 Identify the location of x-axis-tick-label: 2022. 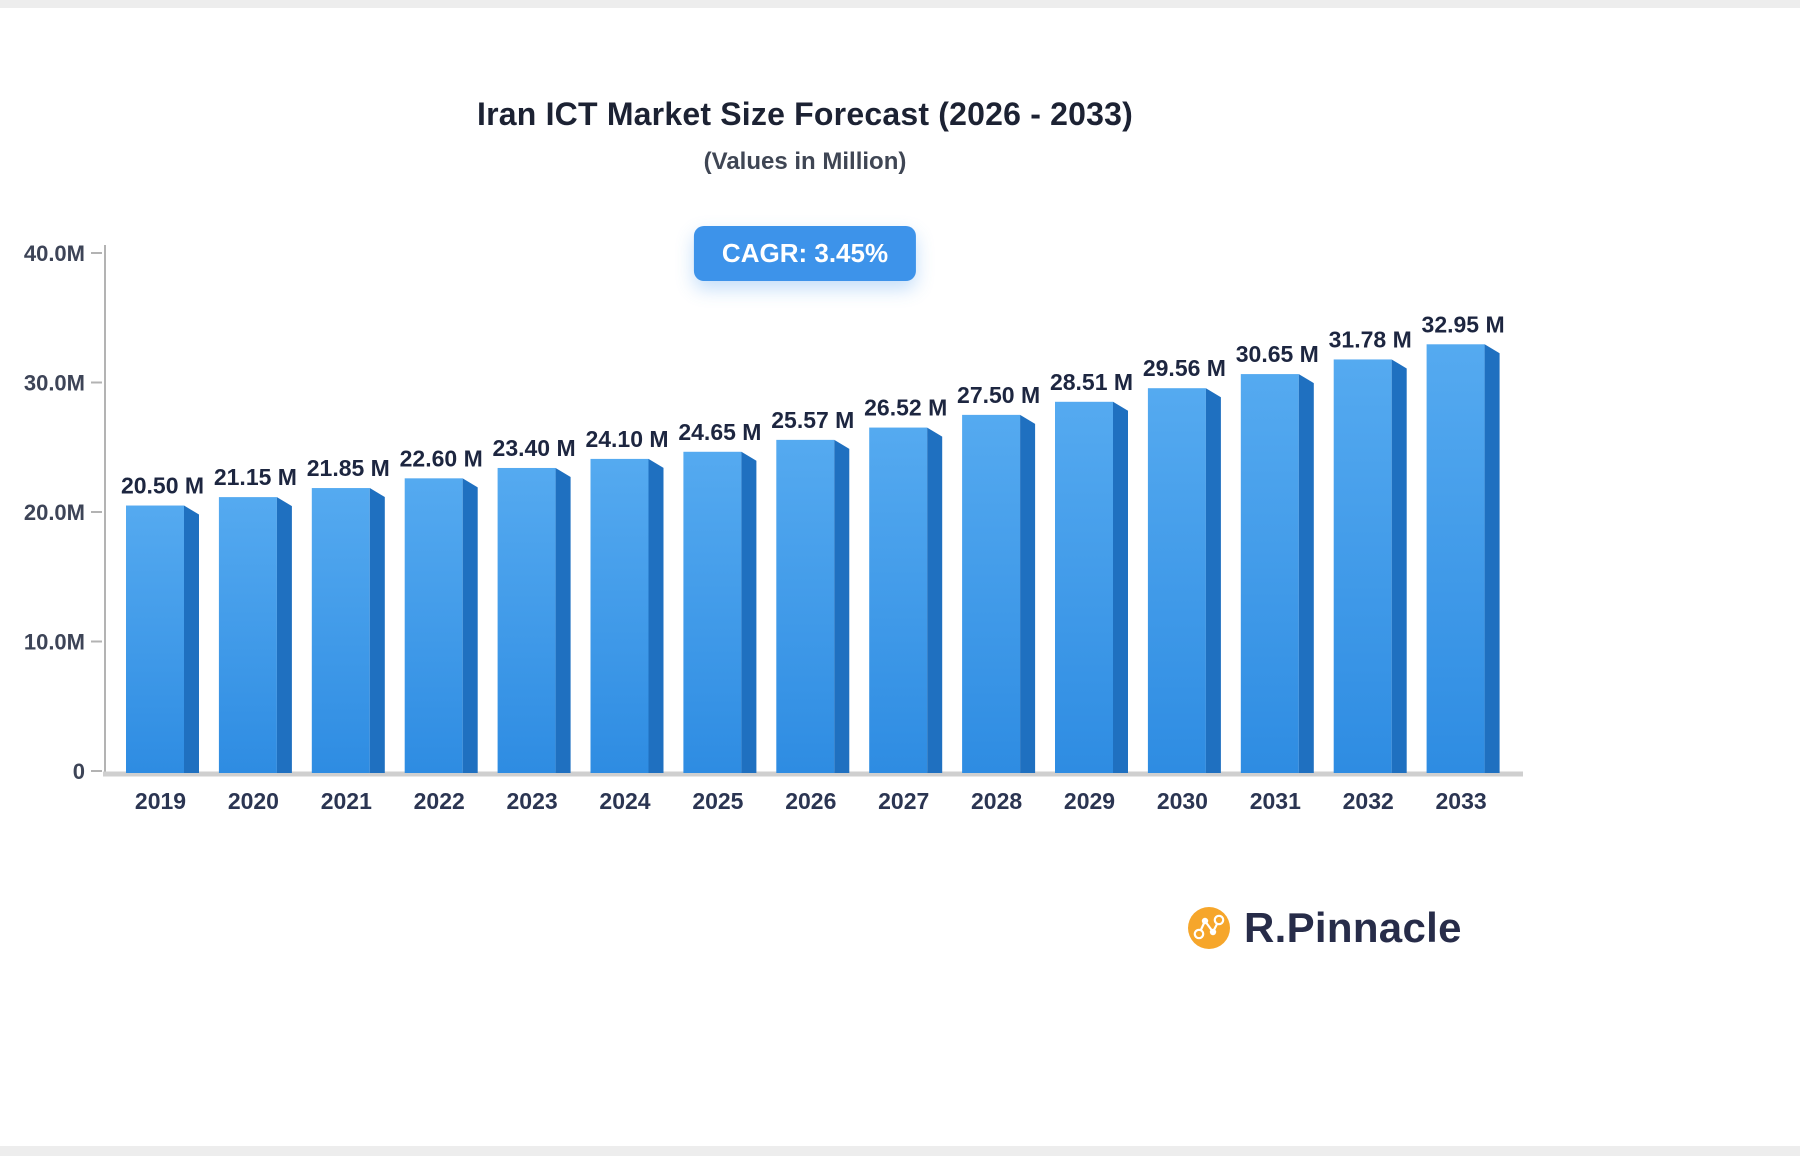
(439, 801).